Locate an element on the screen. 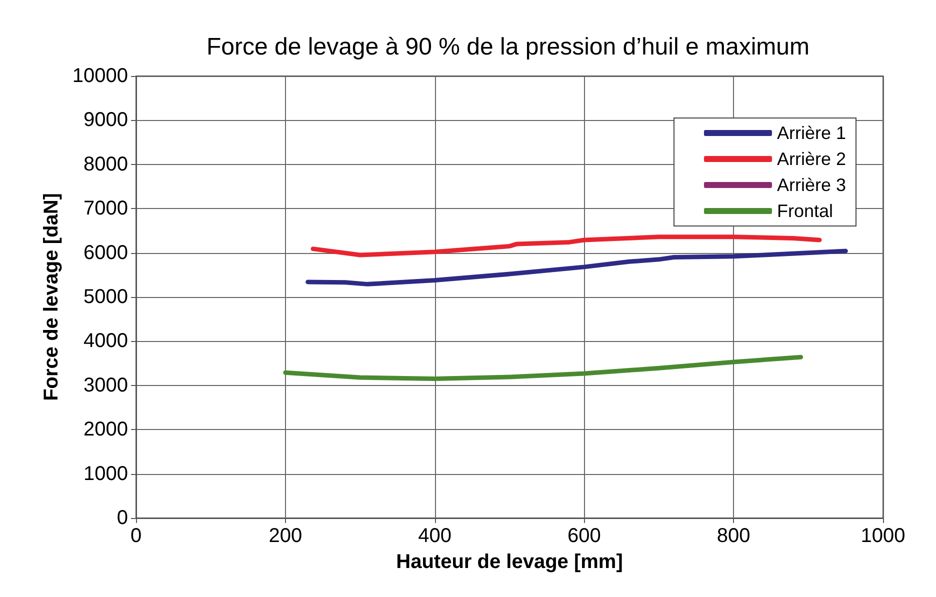 Image resolution: width=936 pixels, height=597 pixels. y-tick-label: 5000 is located at coordinates (106, 297).